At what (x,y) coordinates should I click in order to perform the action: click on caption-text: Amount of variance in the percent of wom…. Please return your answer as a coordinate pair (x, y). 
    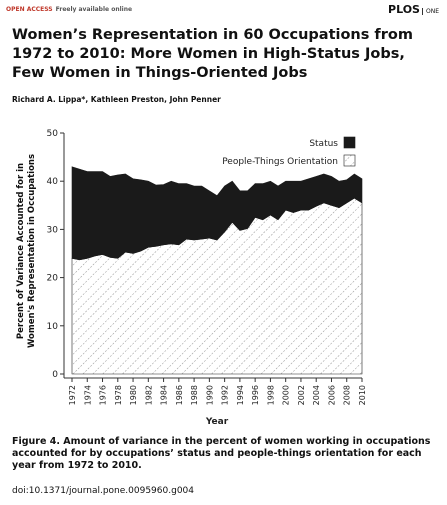
    Looking at the image, I should click on (221, 453).